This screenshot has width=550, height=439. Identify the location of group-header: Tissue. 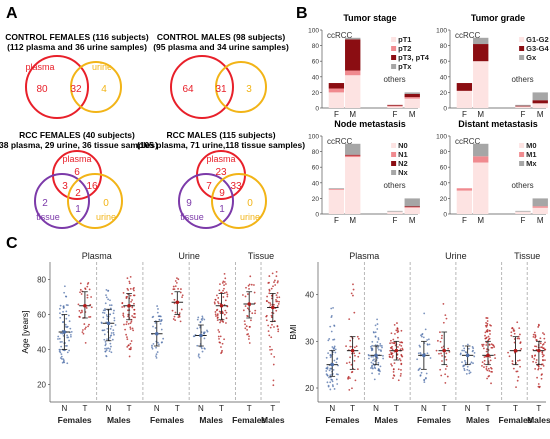
(527, 256).